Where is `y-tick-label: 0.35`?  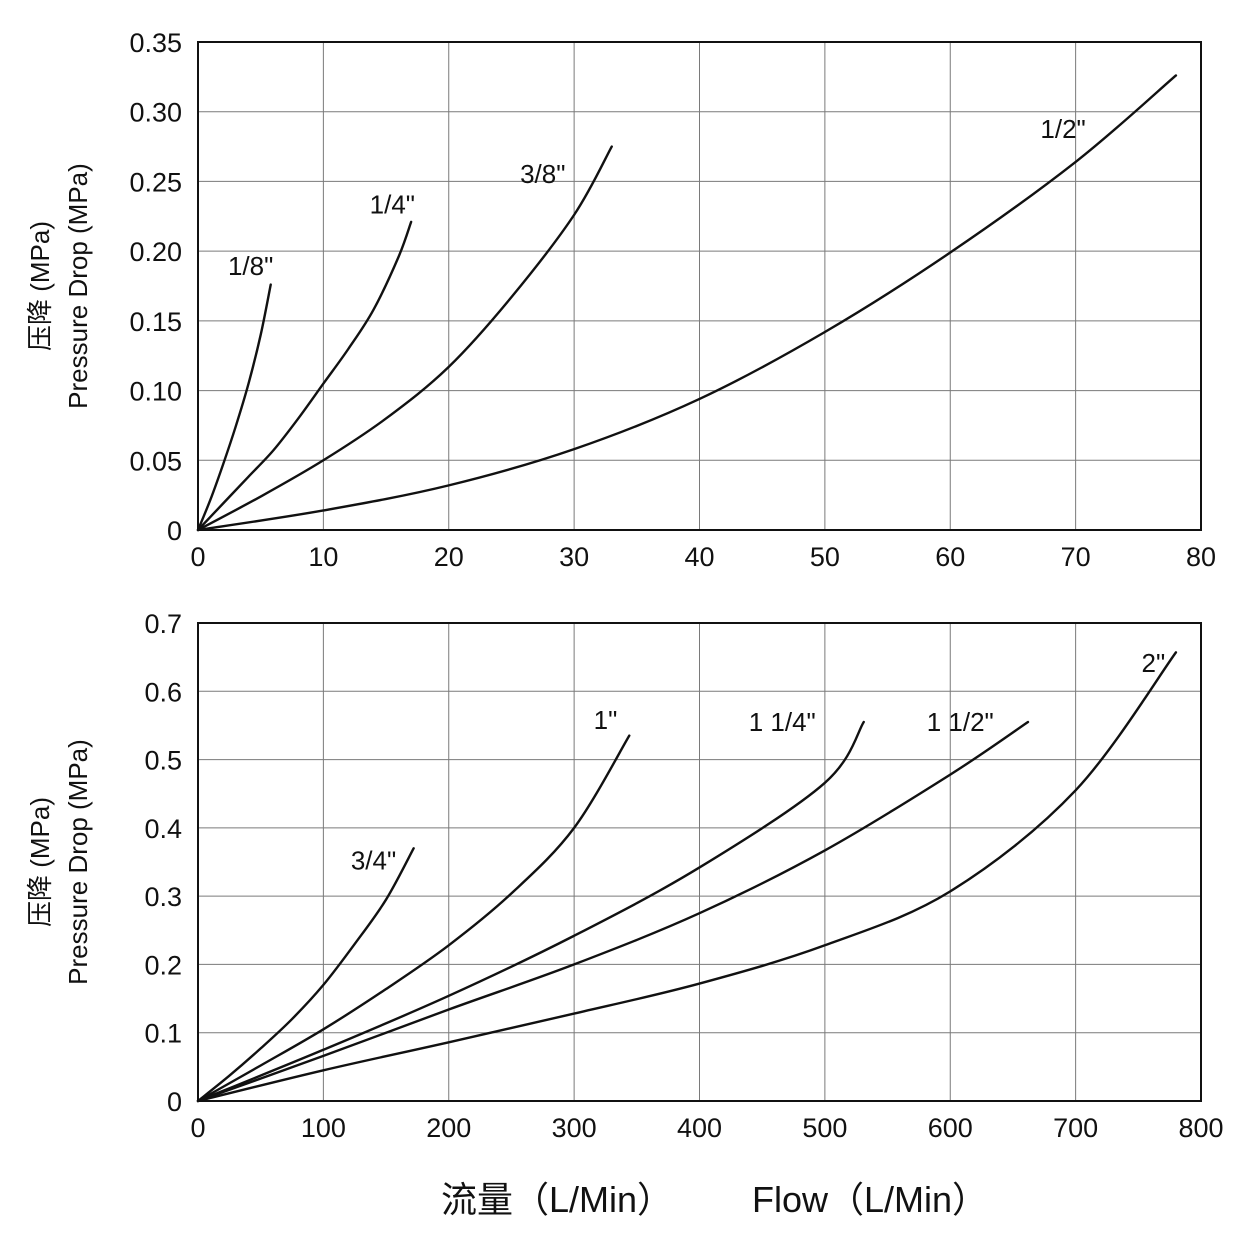
y-tick-label: 0.35 is located at coordinates (155, 43).